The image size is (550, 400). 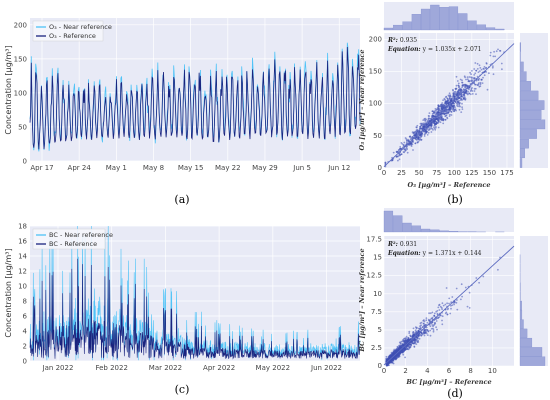 What do you see at coordinates (72, 36) in the screenshot?
I see `legend-o3-reference: O₃ - Reference` at bounding box center [72, 36].